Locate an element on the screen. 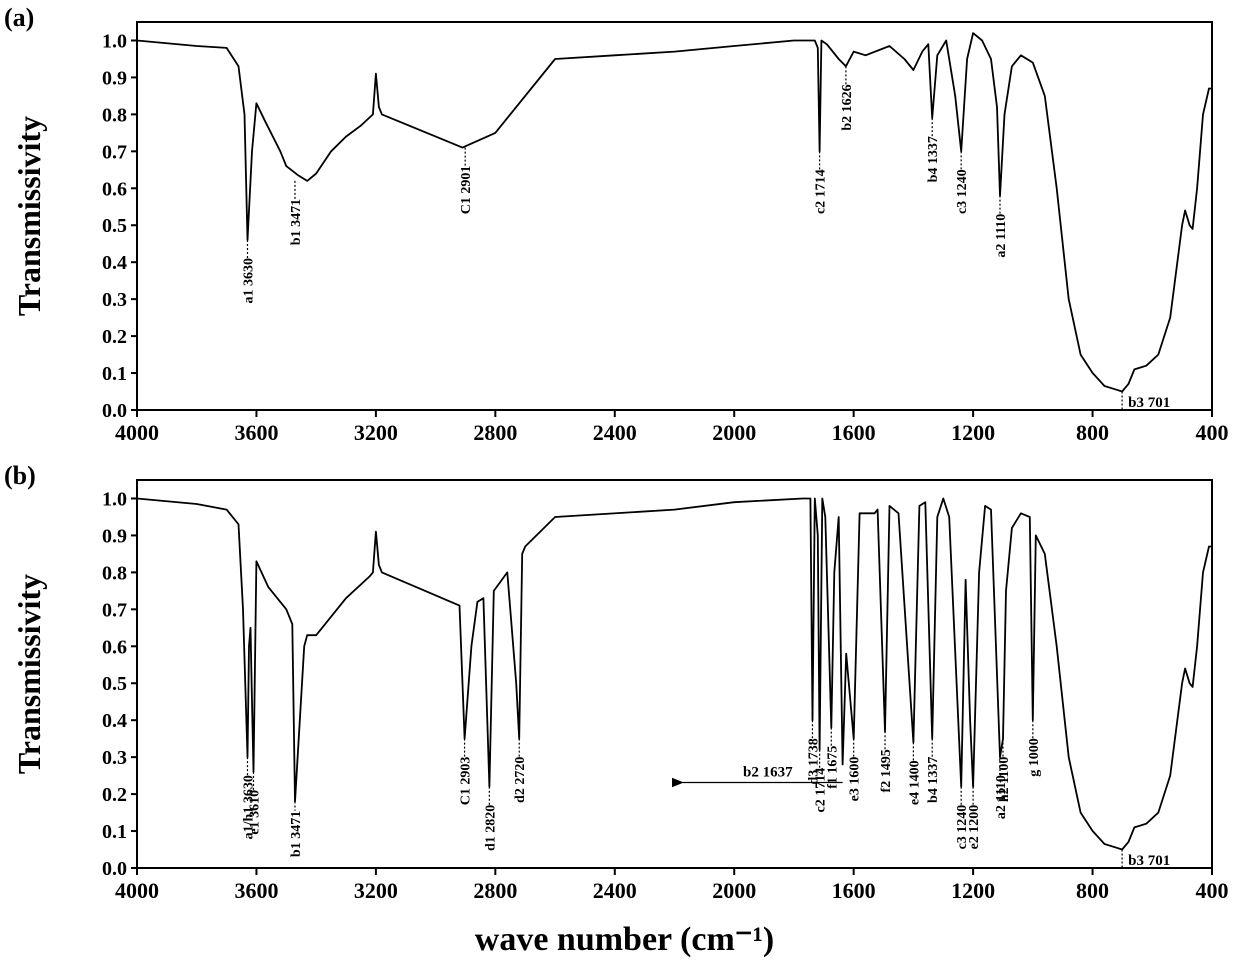  annotation-label: d3 1738 is located at coordinates (813, 761).